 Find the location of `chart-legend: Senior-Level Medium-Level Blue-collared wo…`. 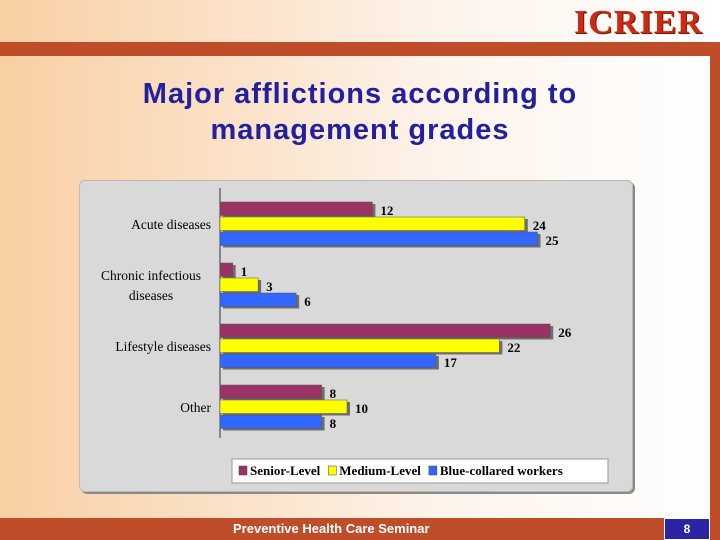

chart-legend: Senior-Level Medium-Level Blue-collared wo… is located at coordinates (420, 471).